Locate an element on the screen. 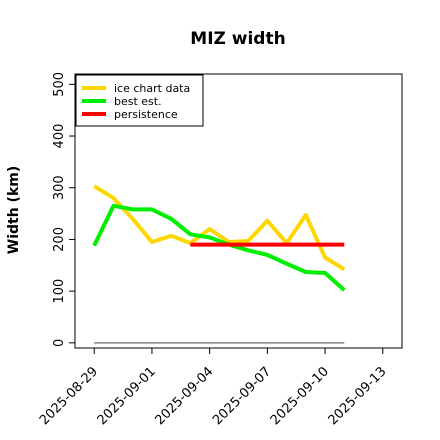  y-tick-label: 400 is located at coordinates (59, 136).